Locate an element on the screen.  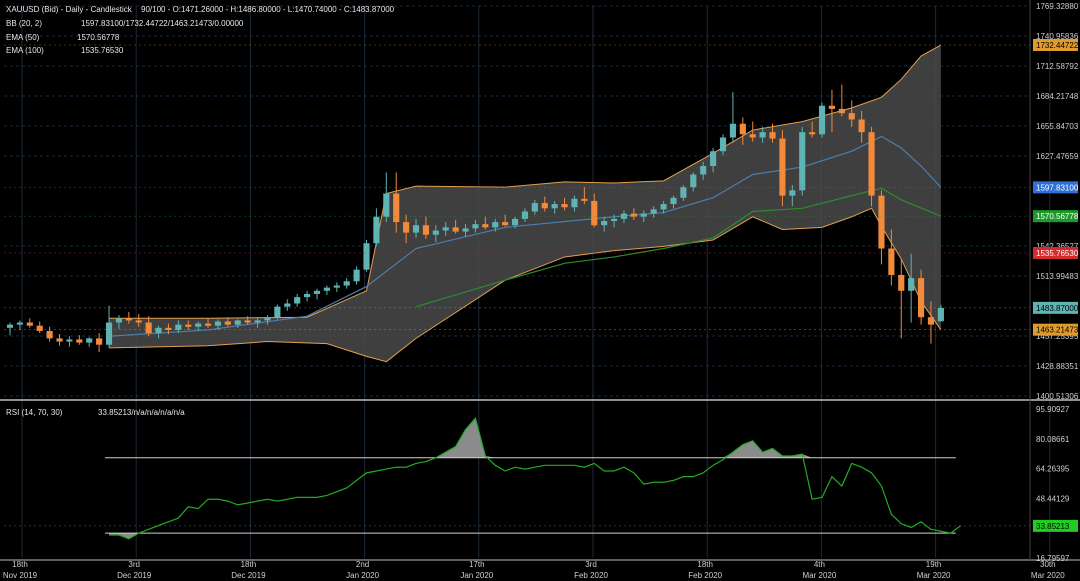
x-tick-day: 4th is located at coordinates (819, 564).